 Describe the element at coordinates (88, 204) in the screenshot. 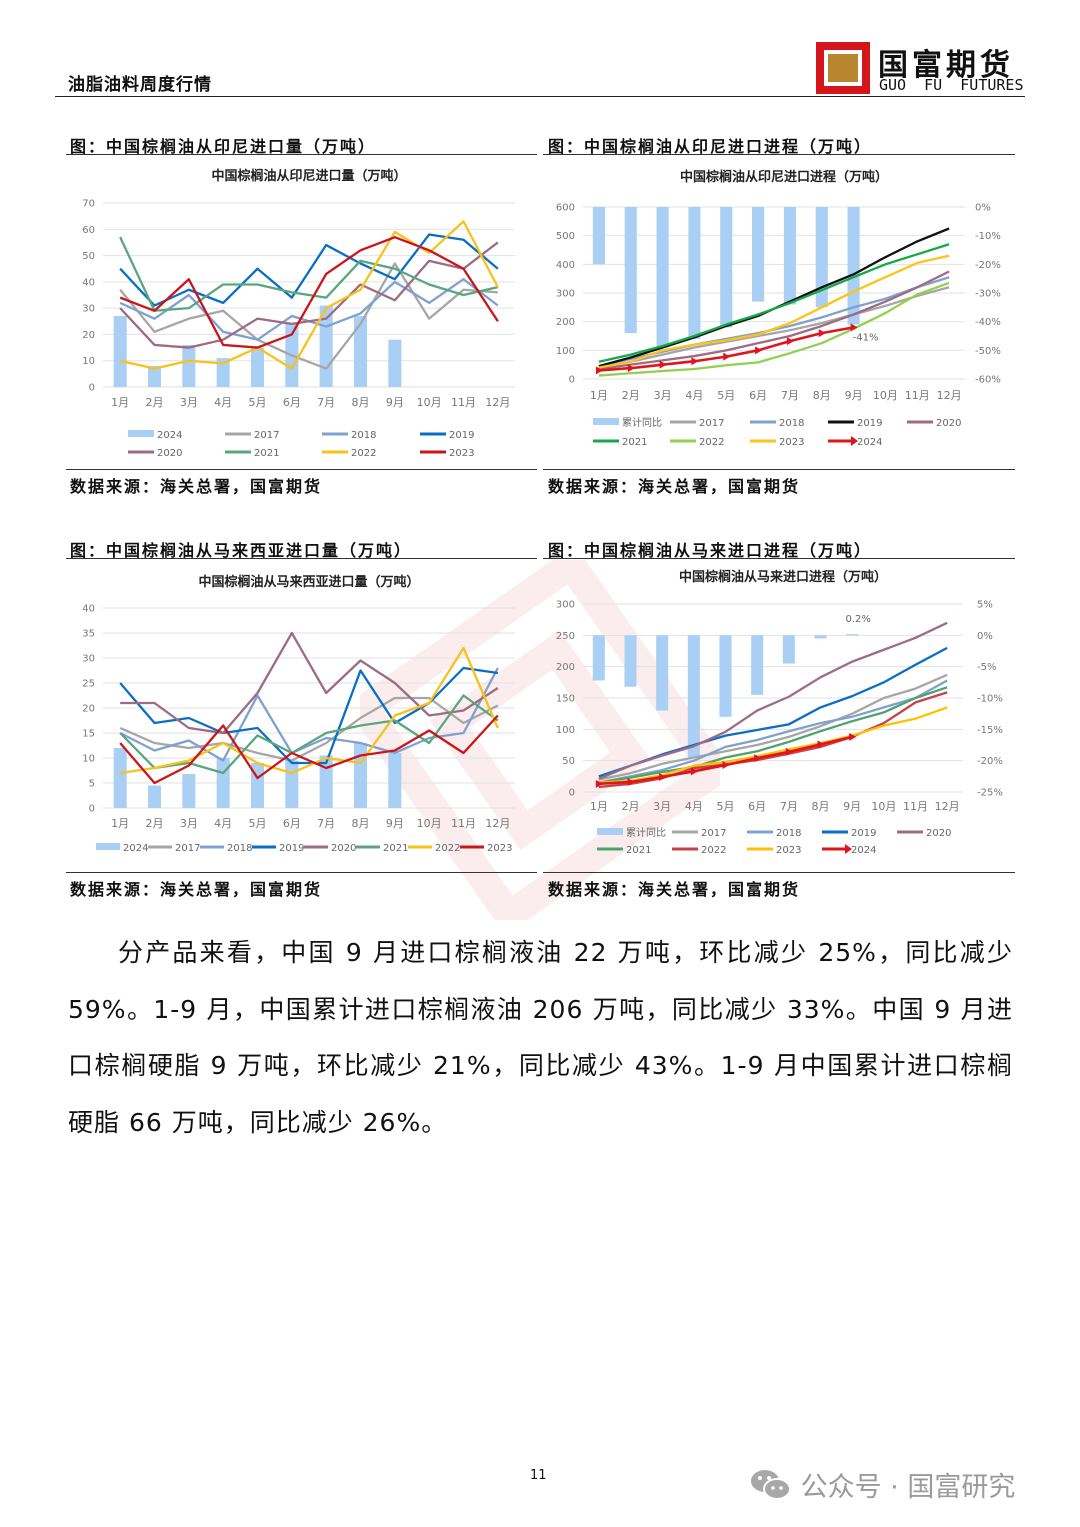

I see `y-tick-label: 70` at that location.